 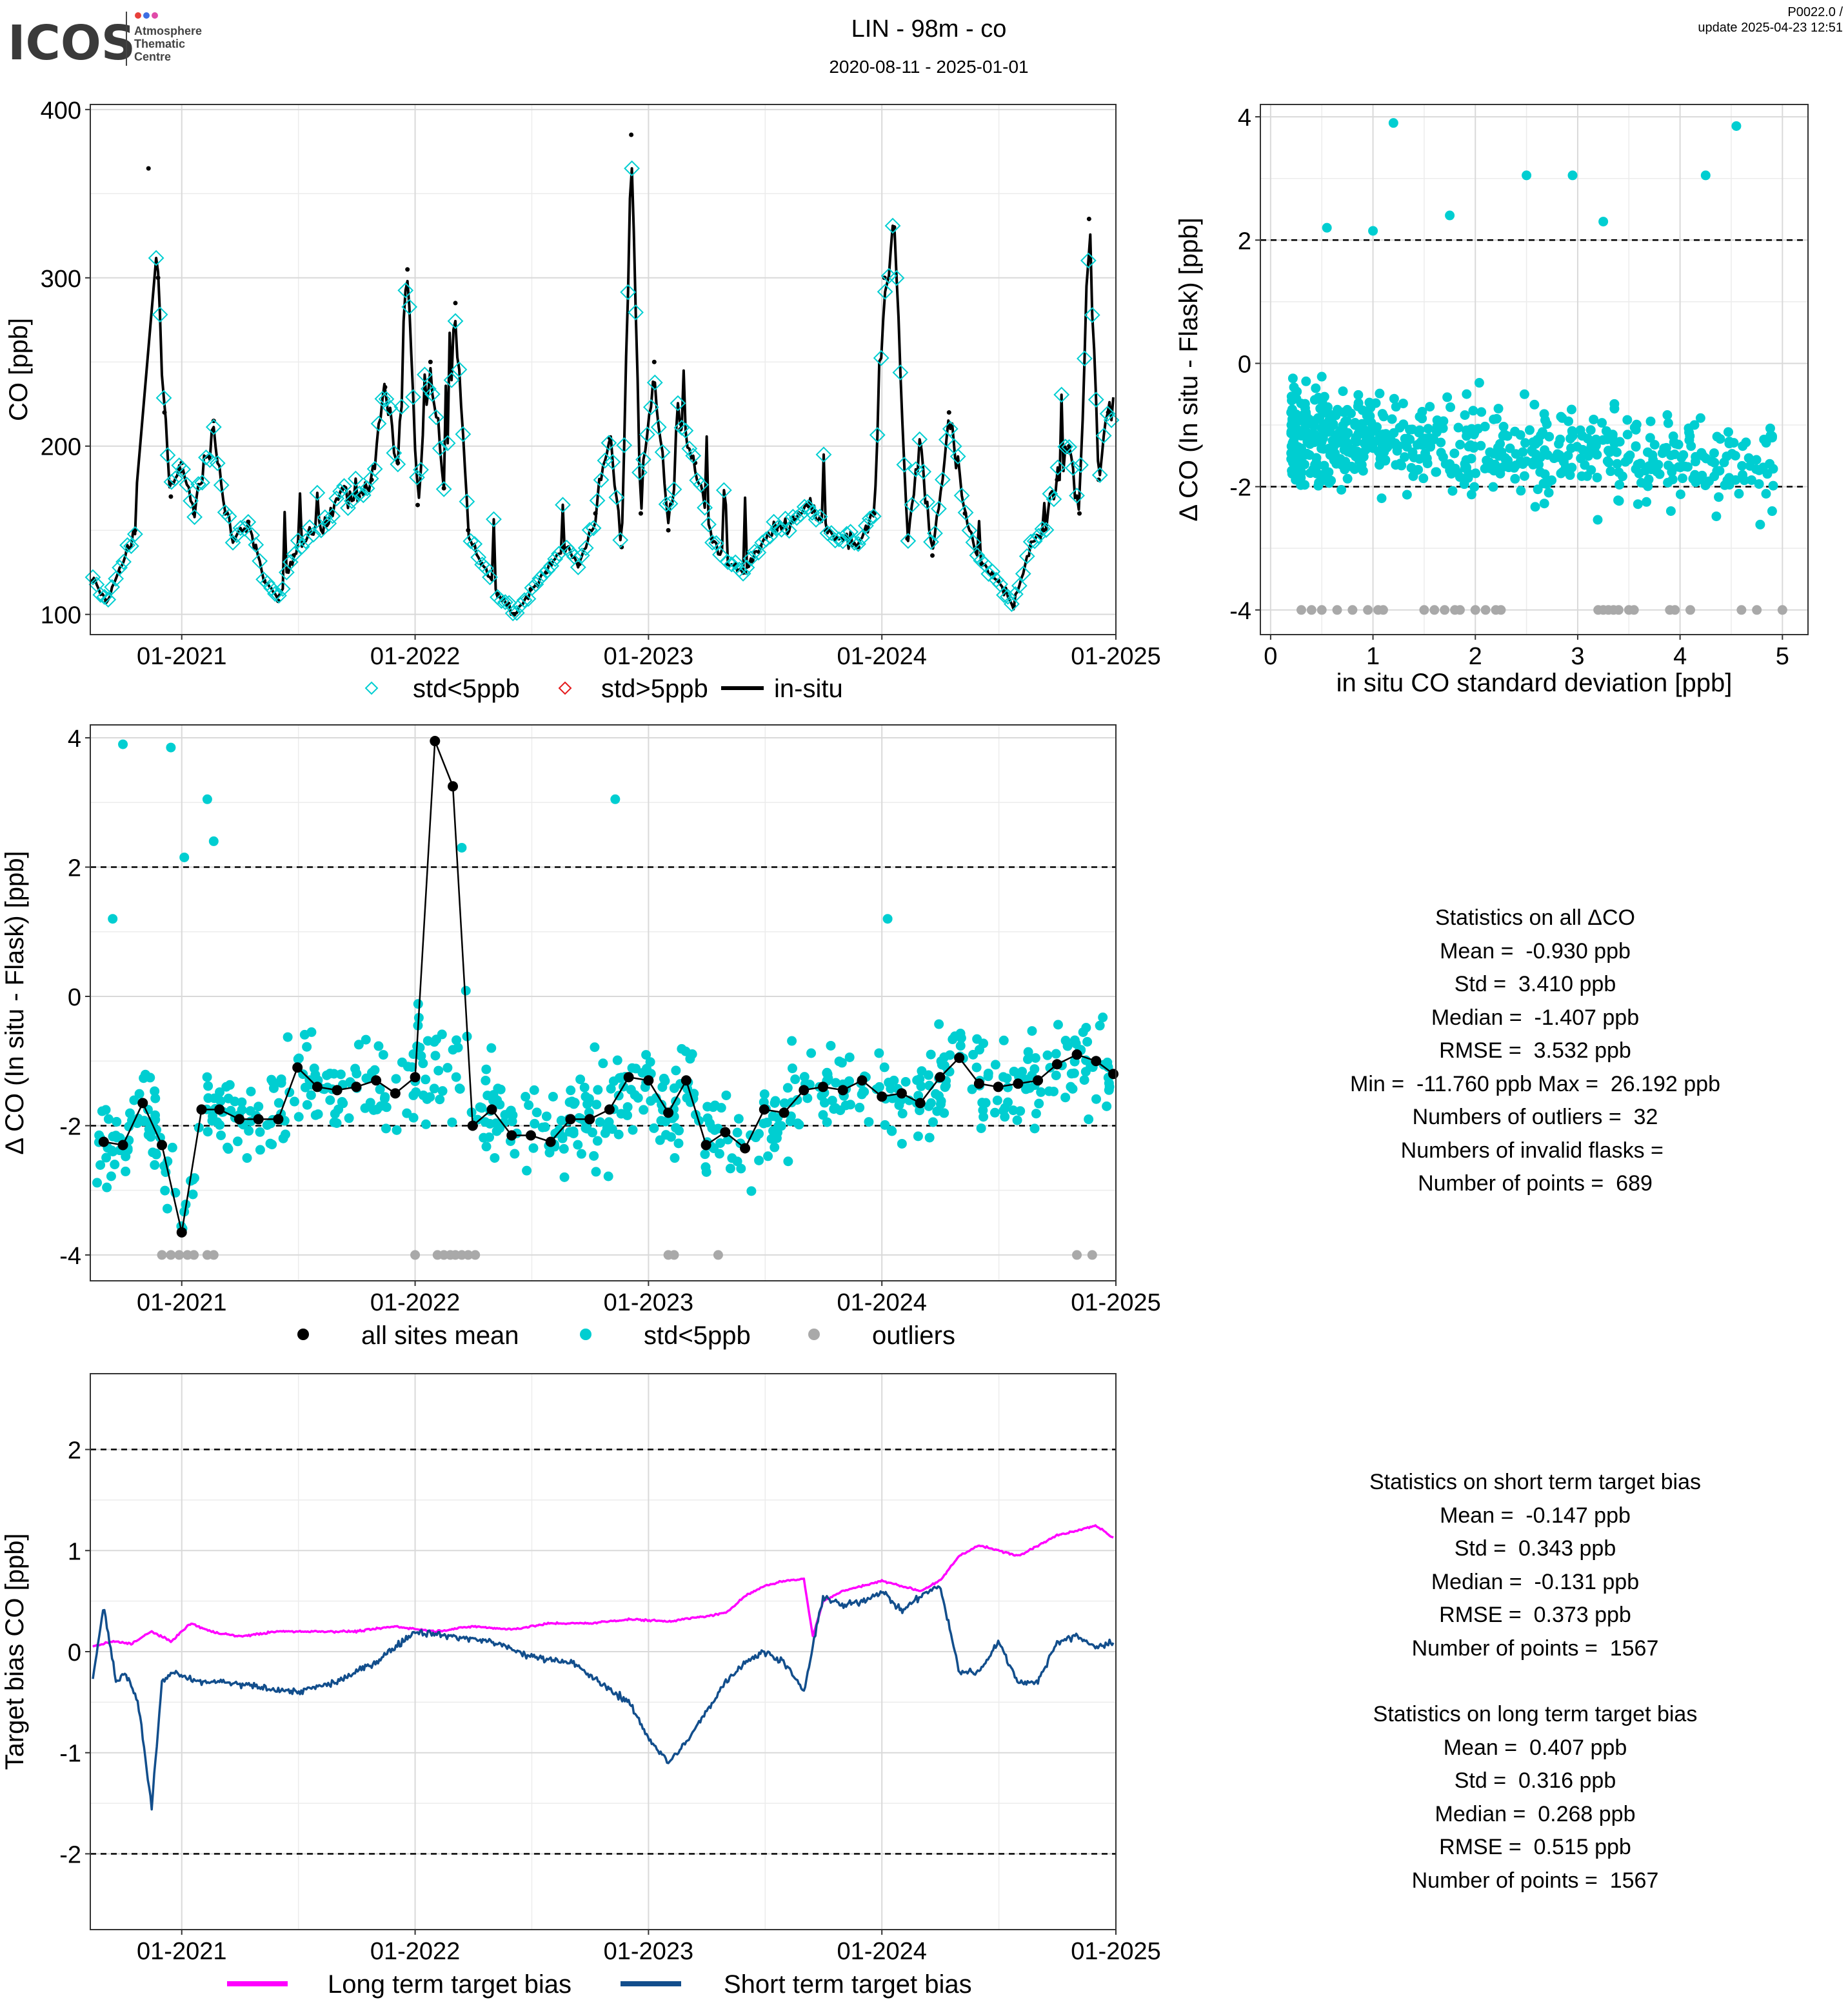 I want to click on y-tick-label: 100, so click(x=61, y=615).